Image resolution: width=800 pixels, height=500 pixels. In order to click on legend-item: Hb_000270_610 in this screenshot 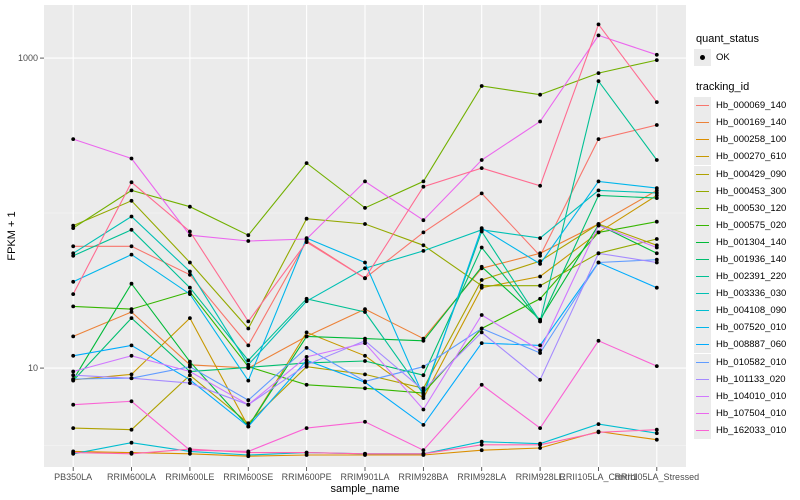, I will do `click(740, 157)`.